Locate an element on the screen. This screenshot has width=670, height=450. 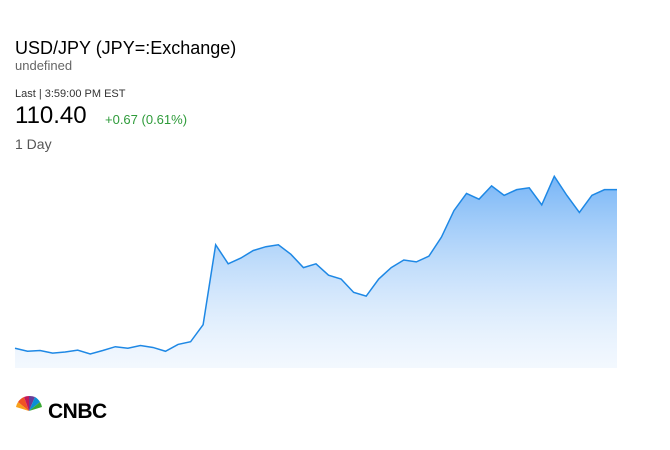
subtitle: undefined is located at coordinates (44, 65).